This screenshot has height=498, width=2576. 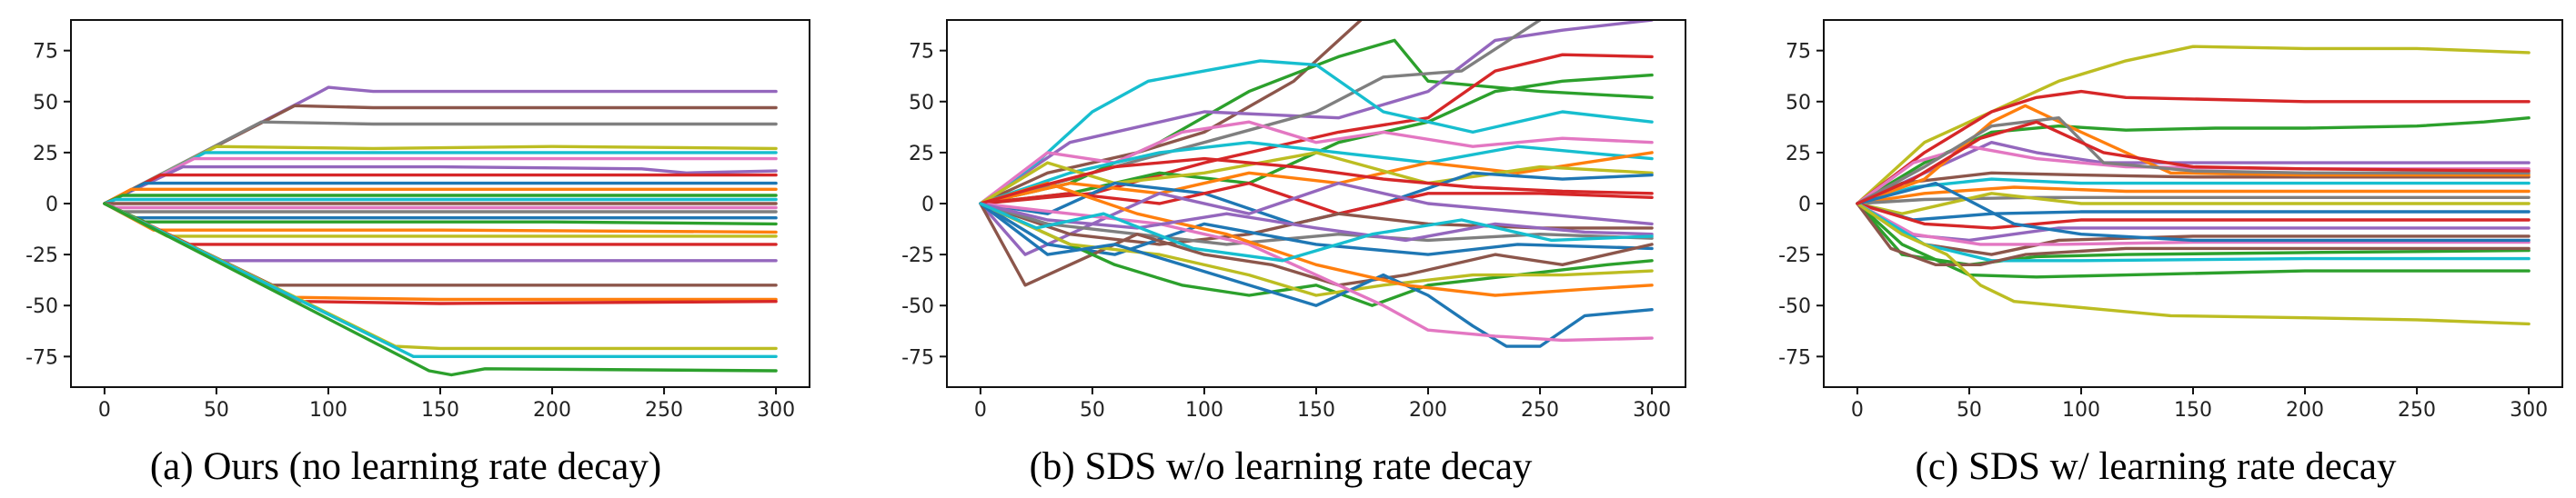 What do you see at coordinates (921, 52) in the screenshot?
I see `y-tick-label-b: 75` at bounding box center [921, 52].